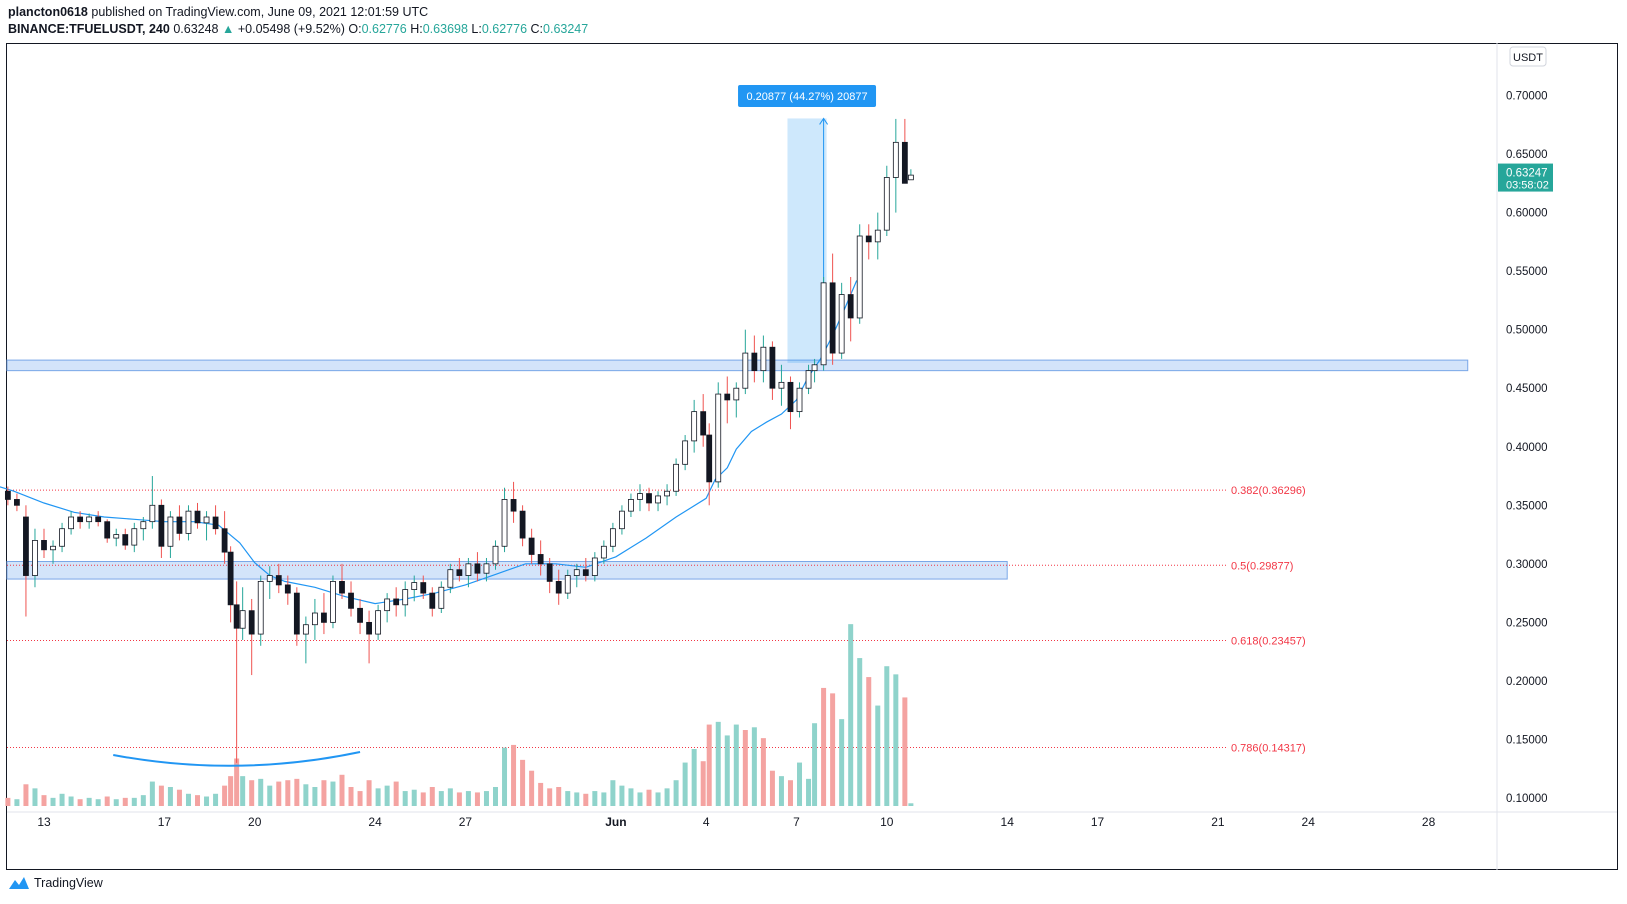 The image size is (1627, 904). What do you see at coordinates (55, 883) in the screenshot?
I see `footer-brand: TradingView` at bounding box center [55, 883].